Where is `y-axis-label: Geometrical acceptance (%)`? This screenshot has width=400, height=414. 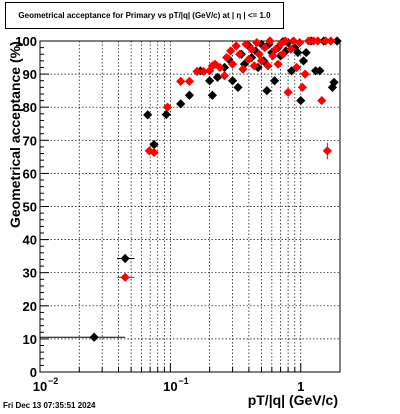
y-axis-label: Geometrical acceptance (%) is located at coordinates (15, 134).